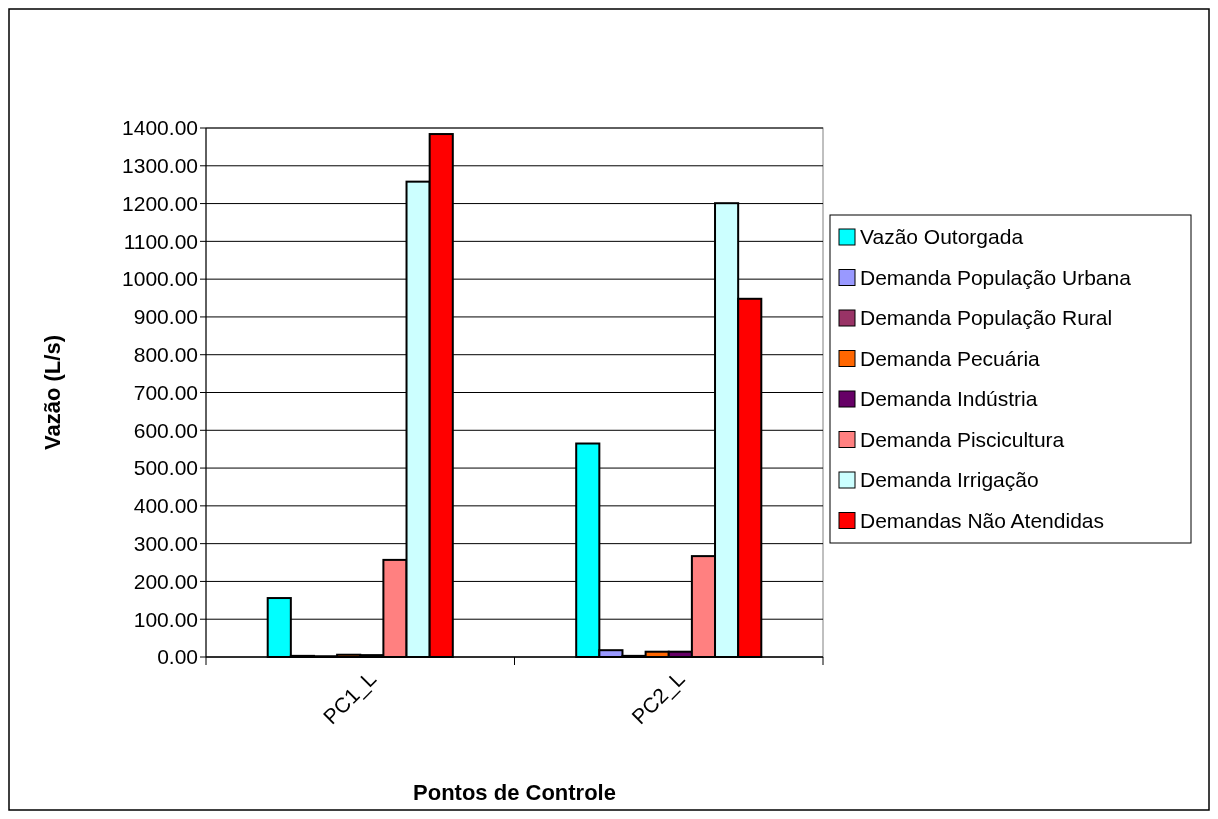 Image resolution: width=1218 pixels, height=819 pixels. What do you see at coordinates (52, 392) in the screenshot?
I see `y-axis-title: Vazão (L/s)` at bounding box center [52, 392].